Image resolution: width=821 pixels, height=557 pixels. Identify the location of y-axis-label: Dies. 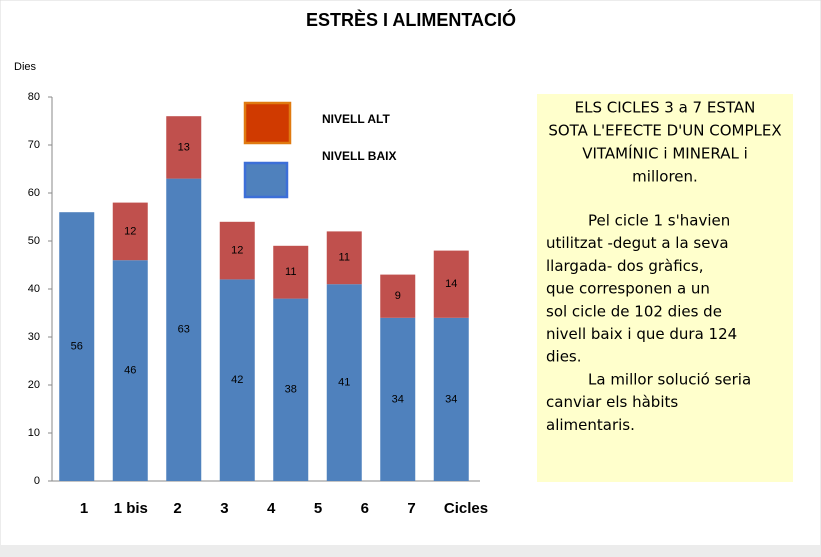
(25, 67).